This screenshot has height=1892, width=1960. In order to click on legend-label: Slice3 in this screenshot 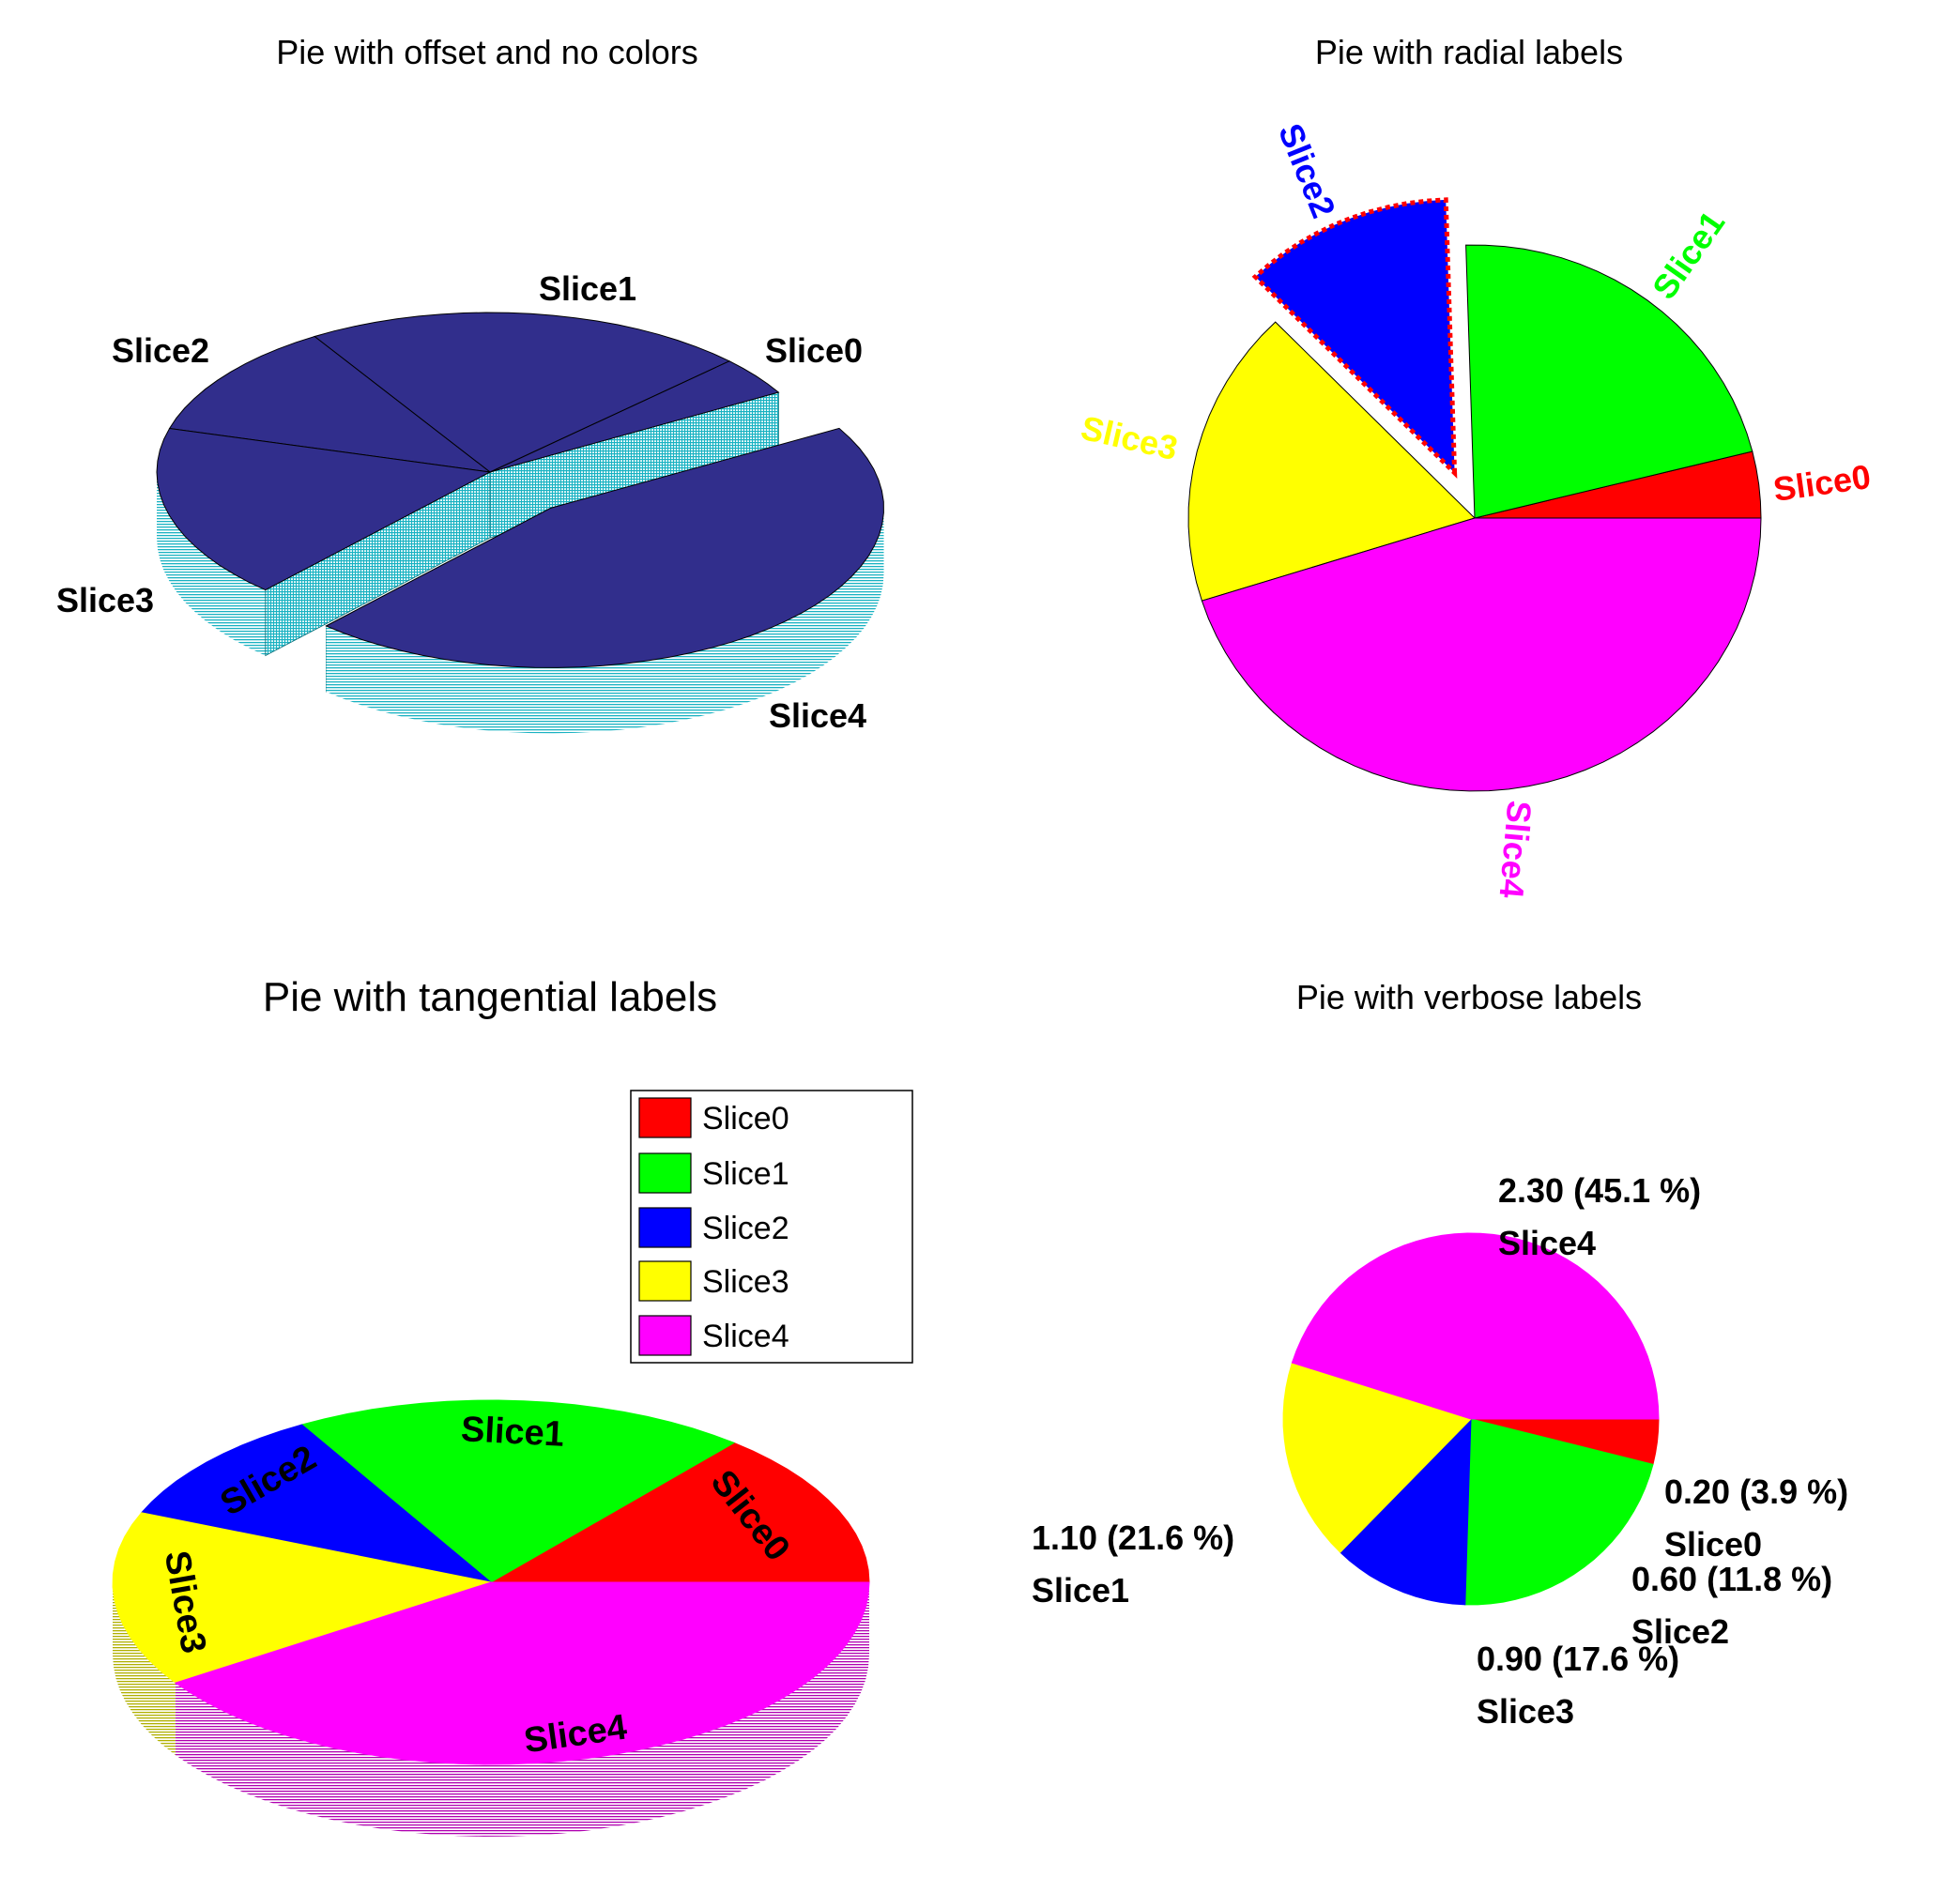, I will do `click(745, 1282)`.